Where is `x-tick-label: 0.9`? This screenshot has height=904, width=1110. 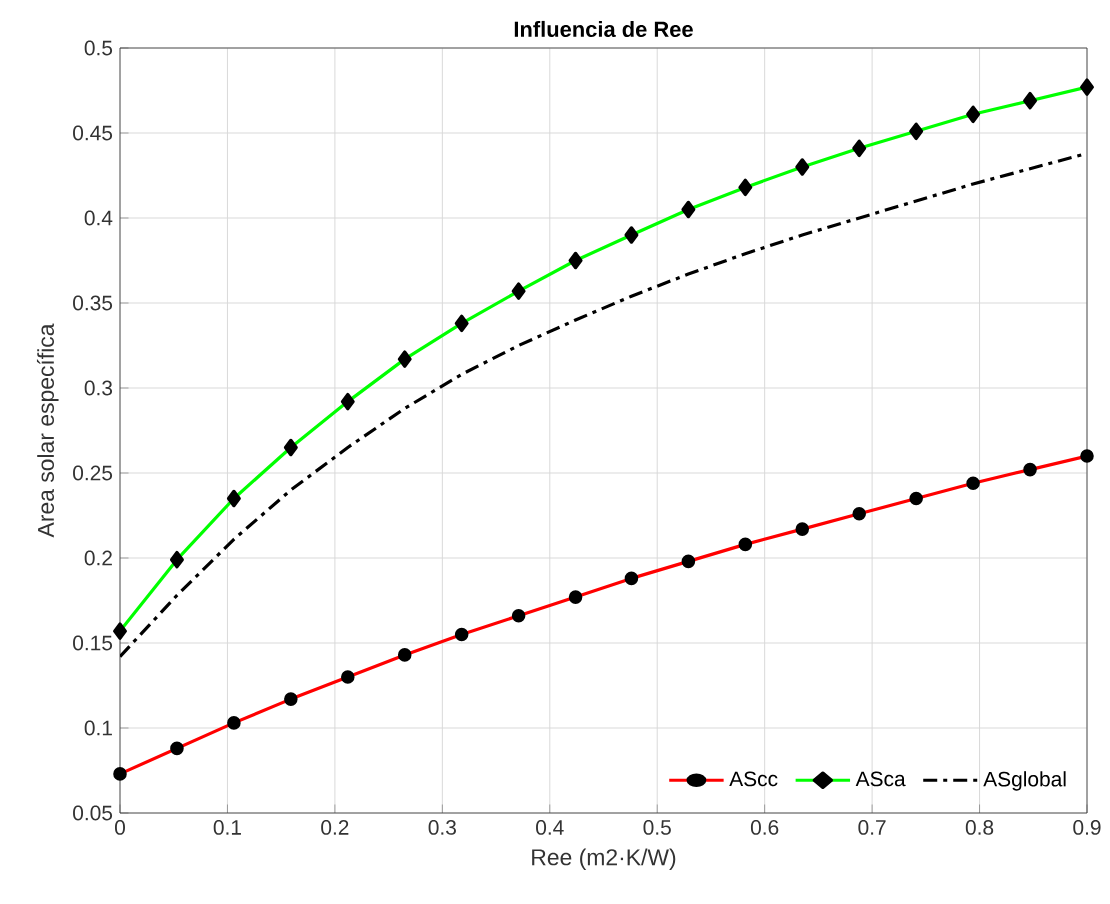
x-tick-label: 0.9 is located at coordinates (1087, 827).